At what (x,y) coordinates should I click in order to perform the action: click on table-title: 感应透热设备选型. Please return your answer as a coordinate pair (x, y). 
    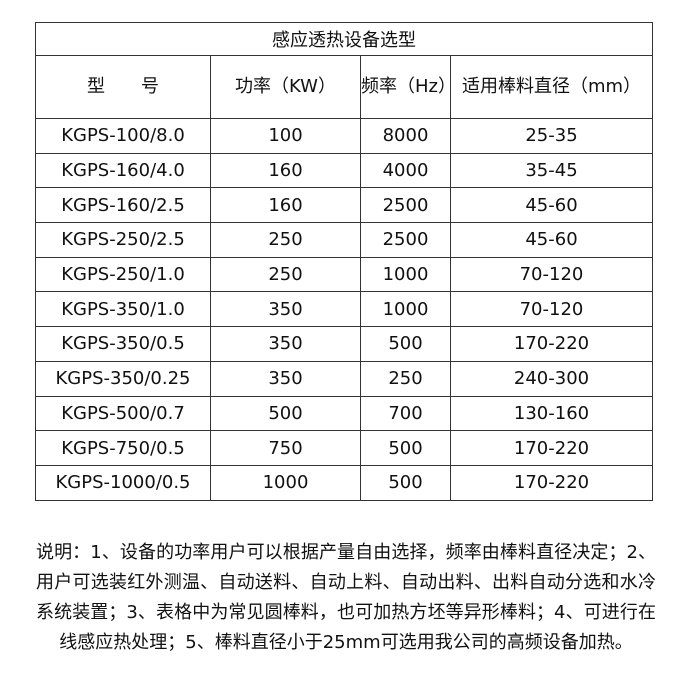
    Looking at the image, I should click on (344, 39).